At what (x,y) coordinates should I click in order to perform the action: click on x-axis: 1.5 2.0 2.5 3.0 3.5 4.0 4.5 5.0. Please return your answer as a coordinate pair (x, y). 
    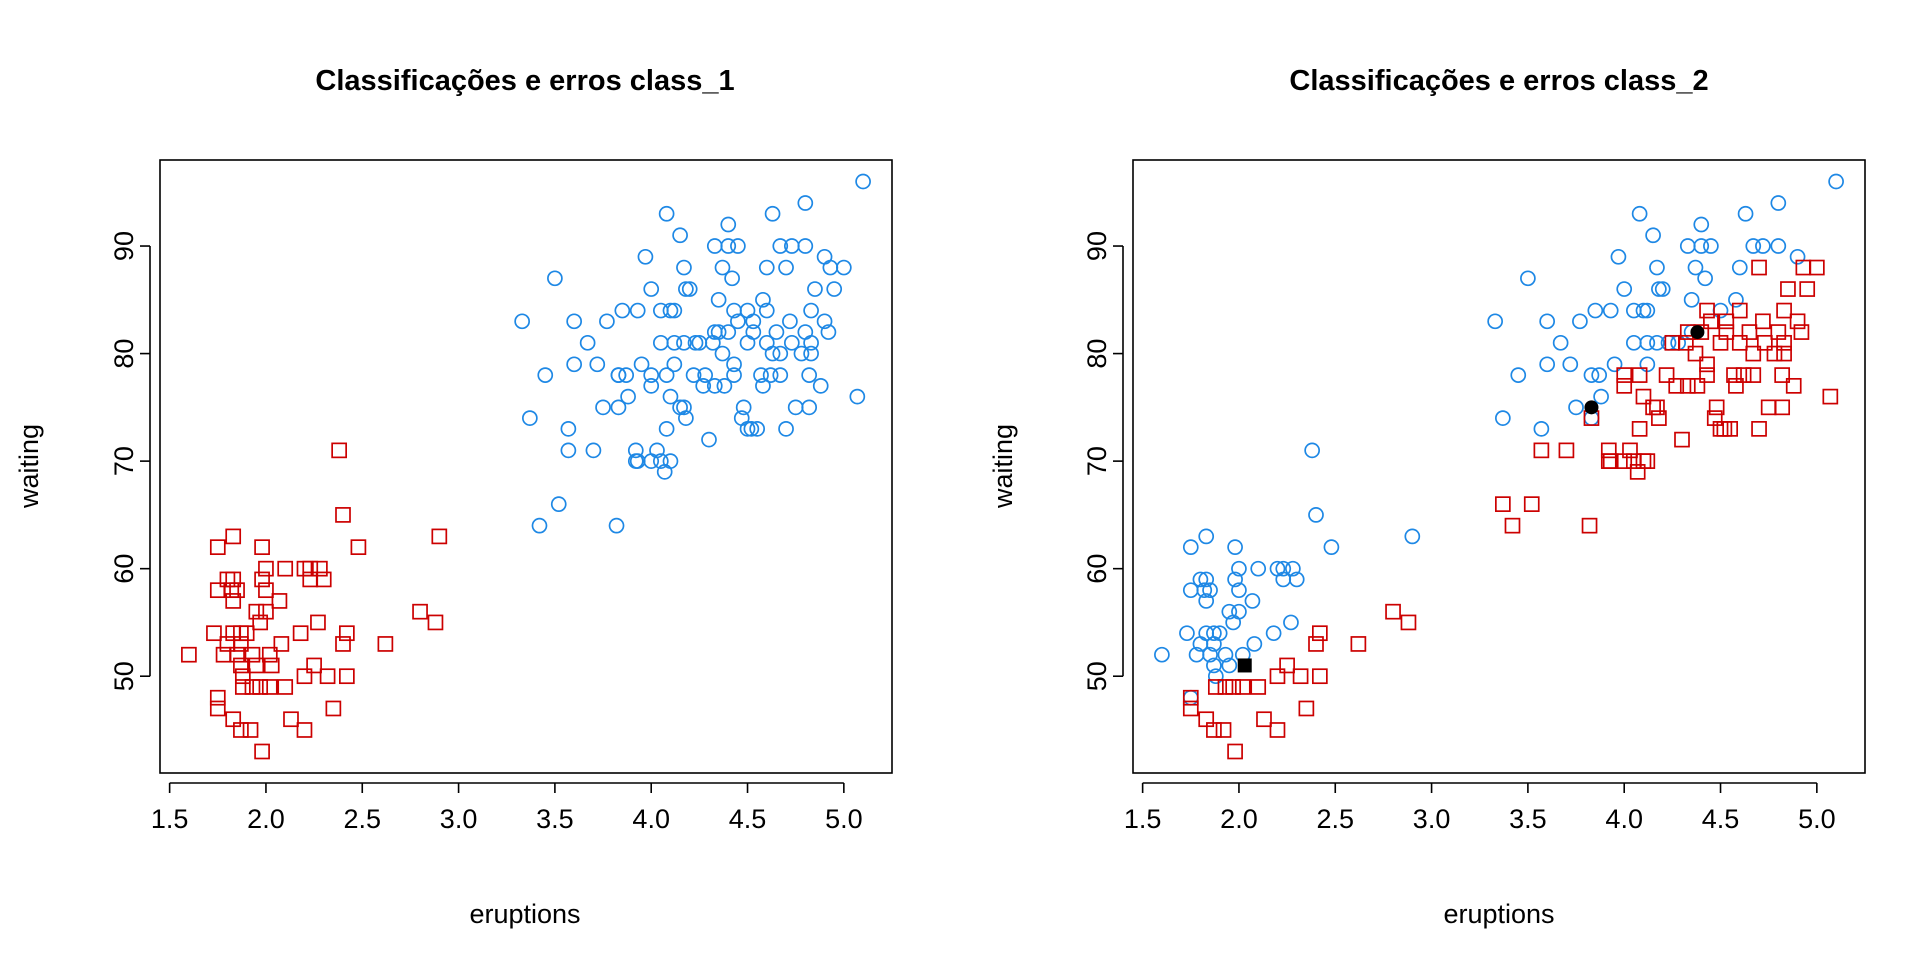
    Looking at the image, I should click on (1480, 808).